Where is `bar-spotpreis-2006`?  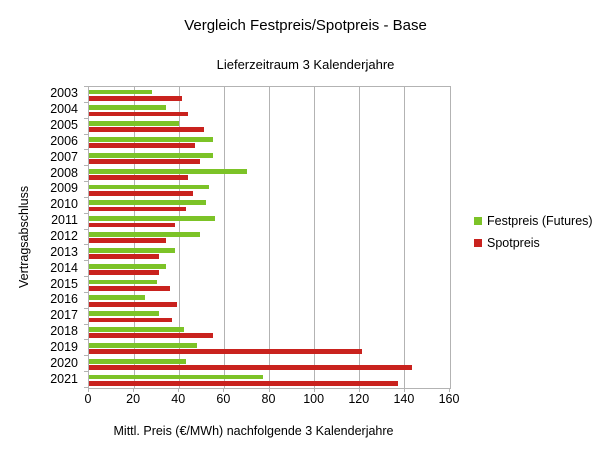 bar-spotpreis-2006 is located at coordinates (142, 146).